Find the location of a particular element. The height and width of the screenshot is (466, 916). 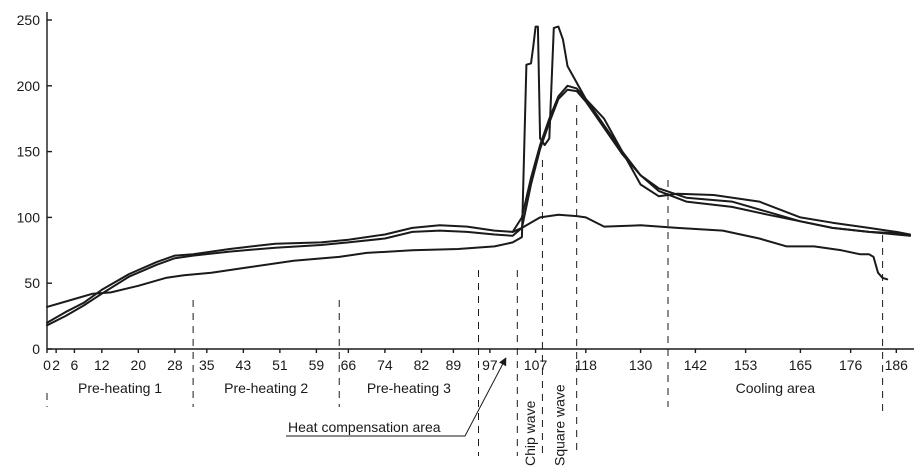

zone-label: Pre-heating 2 is located at coordinates (266, 388).